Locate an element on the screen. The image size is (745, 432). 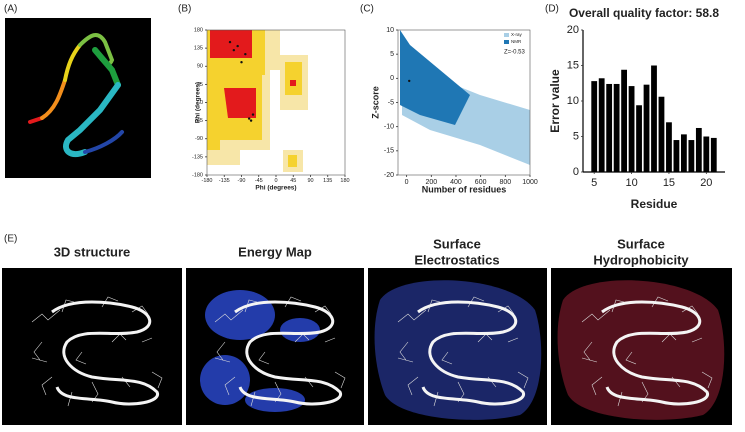
legend-label: NMR is located at coordinates (516, 41).